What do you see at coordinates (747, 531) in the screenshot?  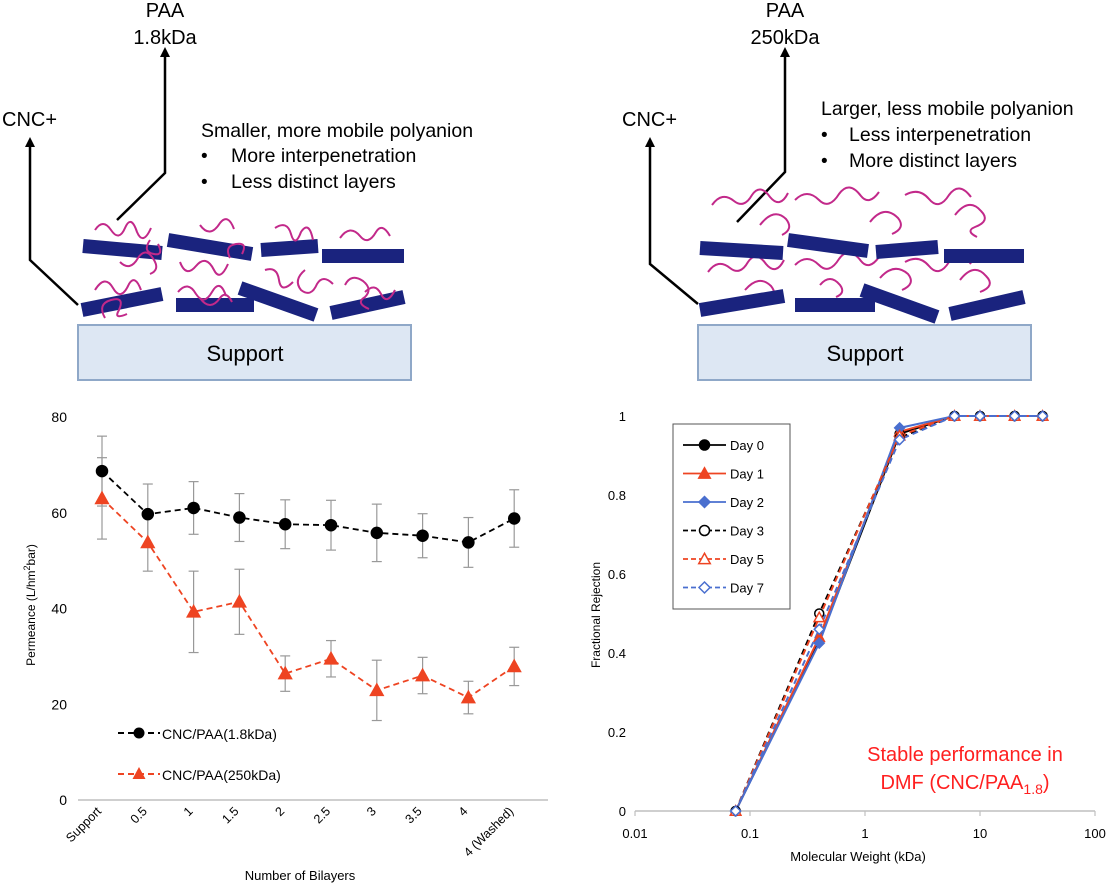 I see `rejection-legend-label-4: Day 3` at bounding box center [747, 531].